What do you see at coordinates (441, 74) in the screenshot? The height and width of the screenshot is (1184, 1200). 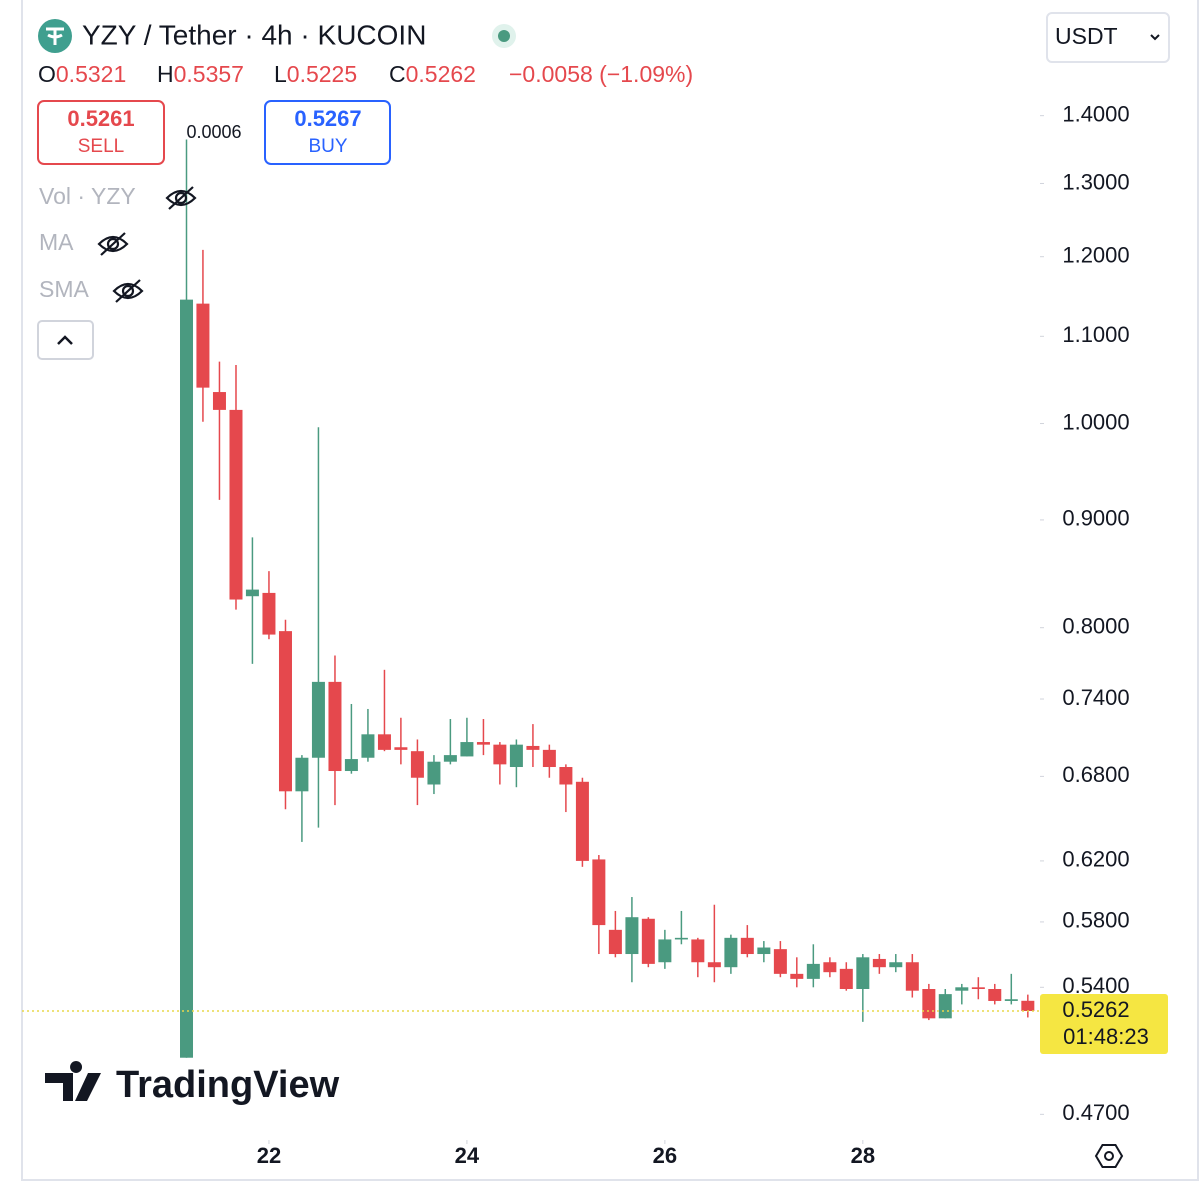 I see `ohlc-value: 0.5262` at bounding box center [441, 74].